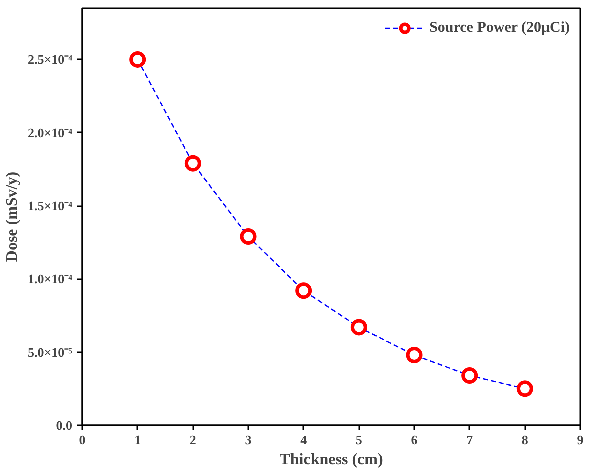 The height and width of the screenshot is (471, 592). Describe the element at coordinates (580, 440) in the screenshot. I see `x-tick-label: 9` at that location.